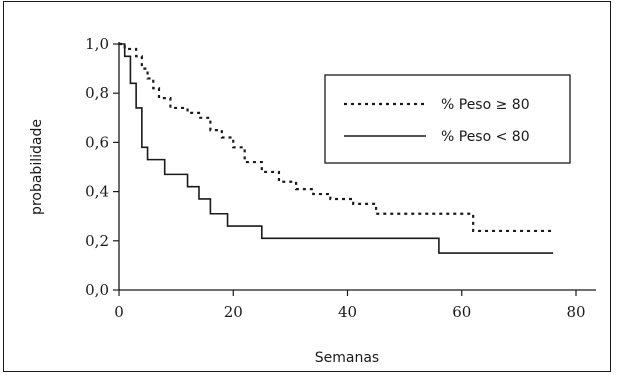 Image resolution: width=617 pixels, height=375 pixels. What do you see at coordinates (97, 192) in the screenshot?
I see `y-tick-label: 0,4` at bounding box center [97, 192].